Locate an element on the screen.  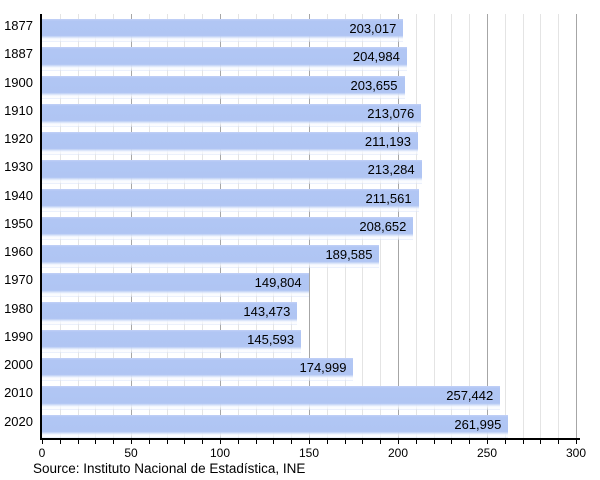
bar-value-1910: 213,076 is located at coordinates (391, 113).